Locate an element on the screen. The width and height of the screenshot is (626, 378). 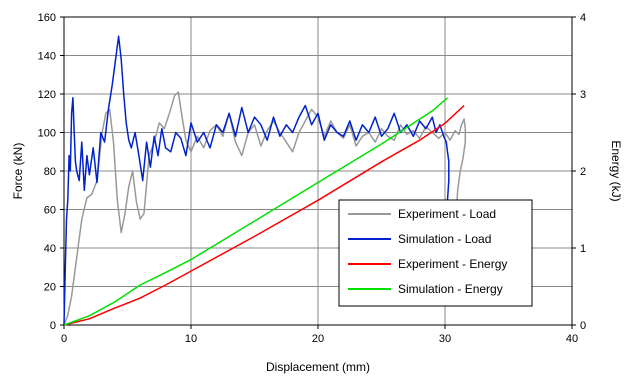
y2-tick-label: 3 is located at coordinates (583, 95).